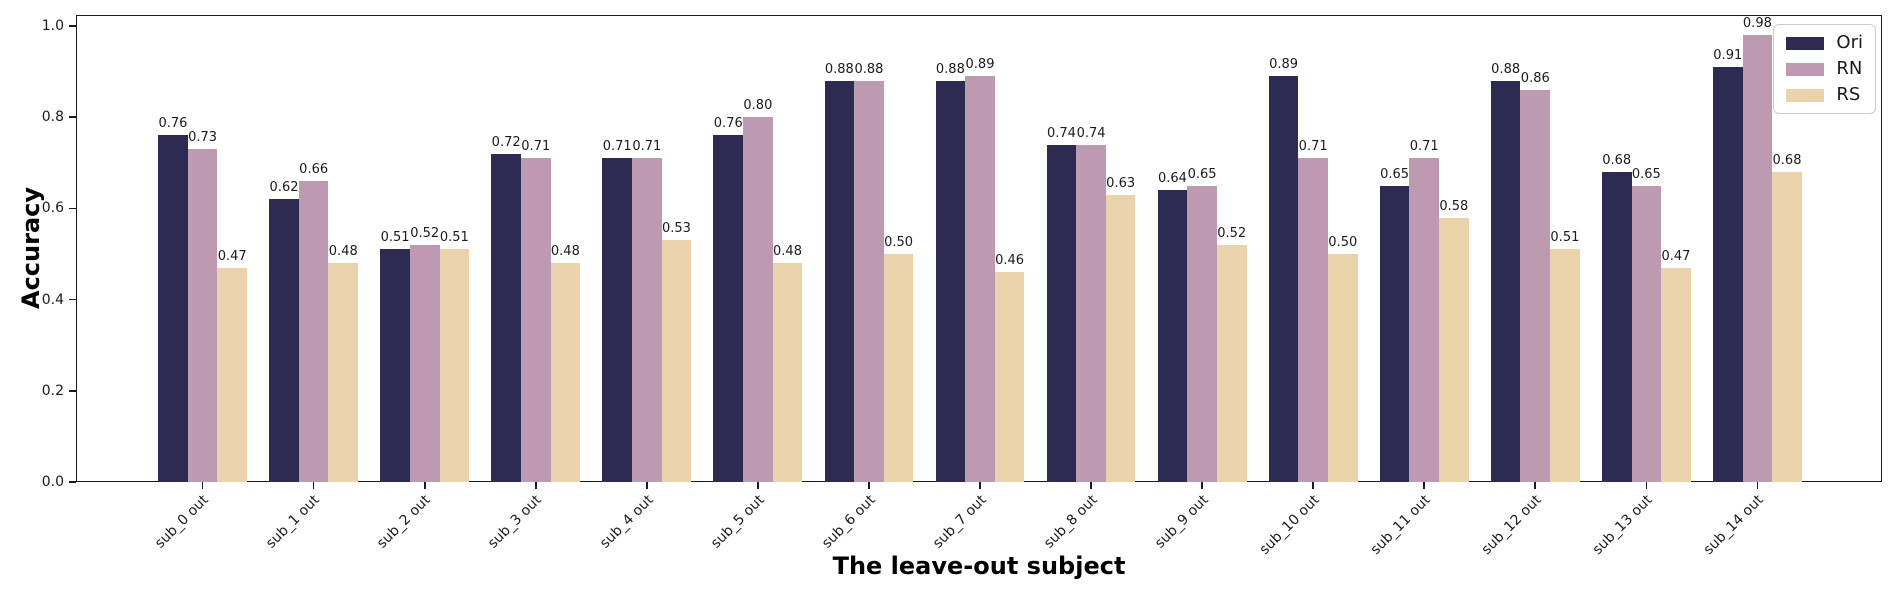 The height and width of the screenshot is (600, 1900). What do you see at coordinates (1849, 42) in the screenshot?
I see `legend-label: Ori` at bounding box center [1849, 42].